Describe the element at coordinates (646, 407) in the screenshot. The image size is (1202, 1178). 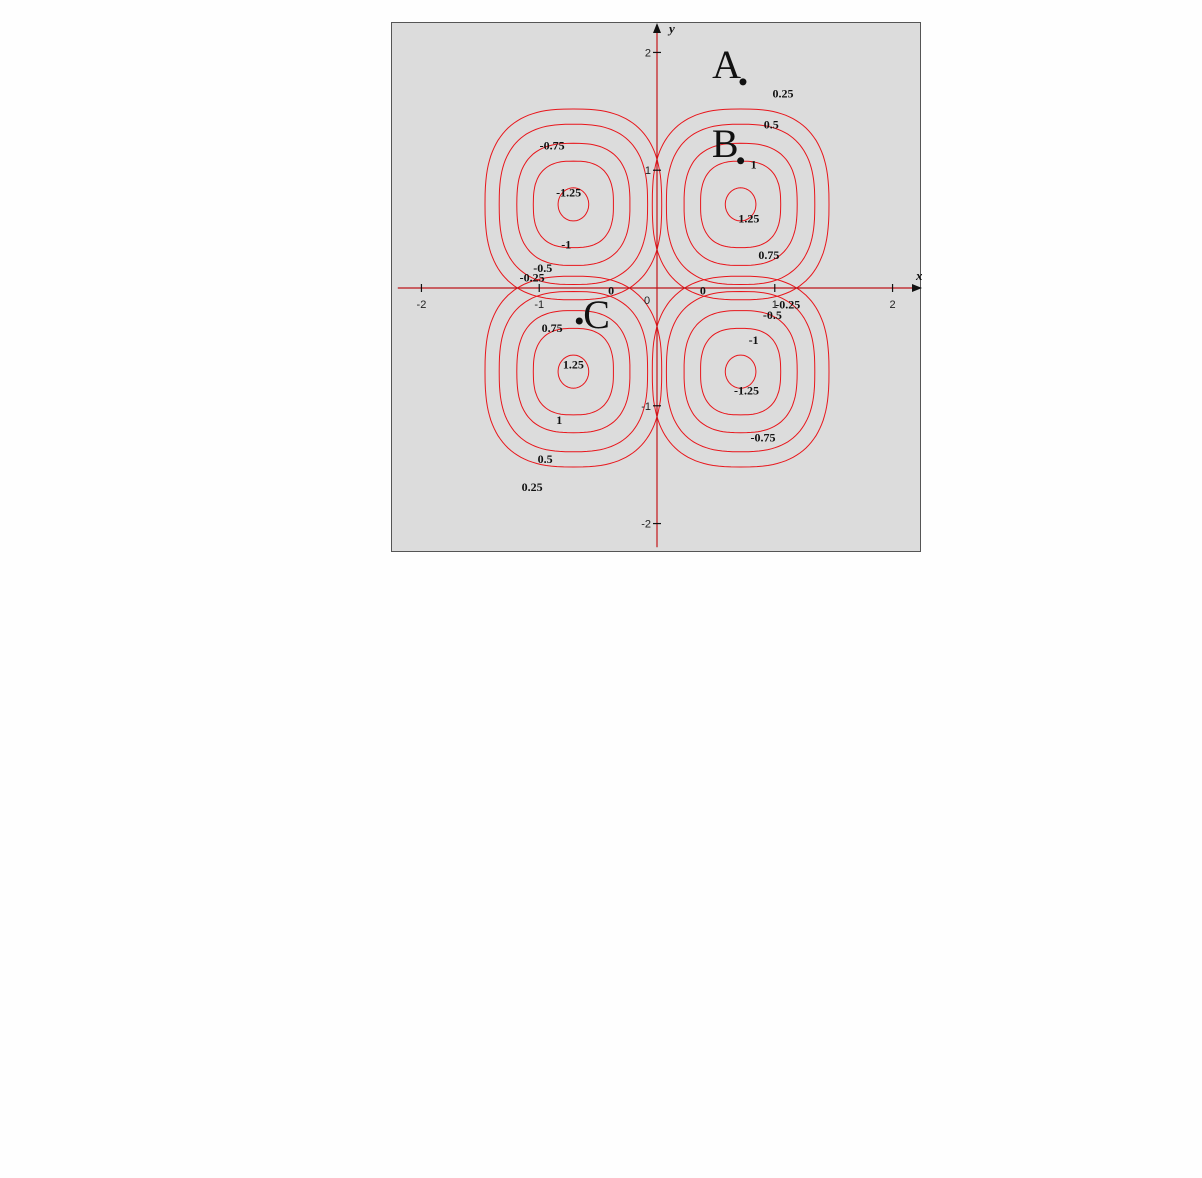
I see `y-tick-label: -1` at that location.